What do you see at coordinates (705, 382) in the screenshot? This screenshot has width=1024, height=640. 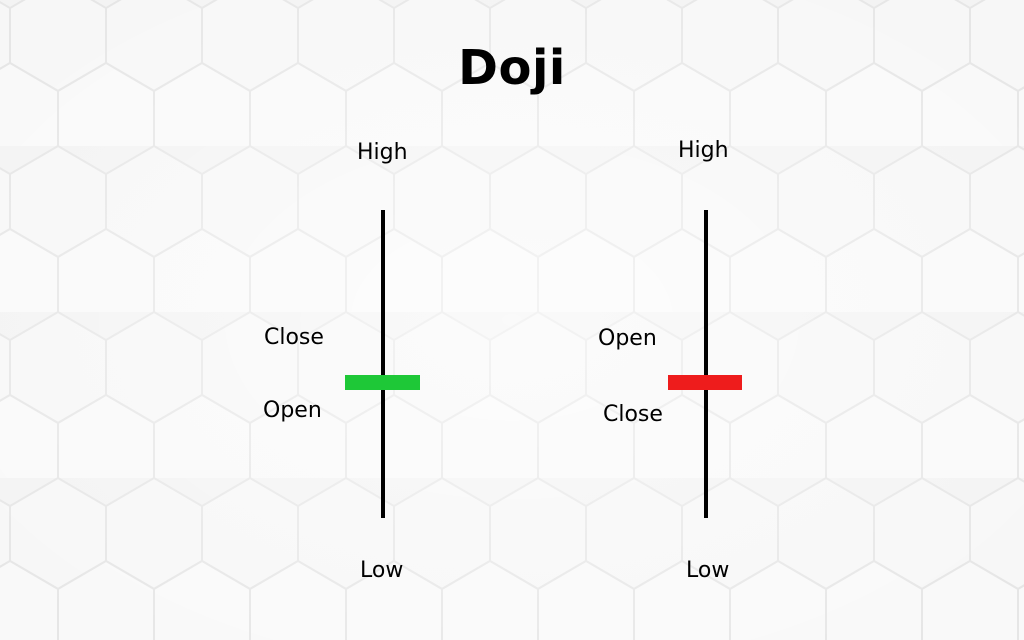 I see `bearish-doji-body` at bounding box center [705, 382].